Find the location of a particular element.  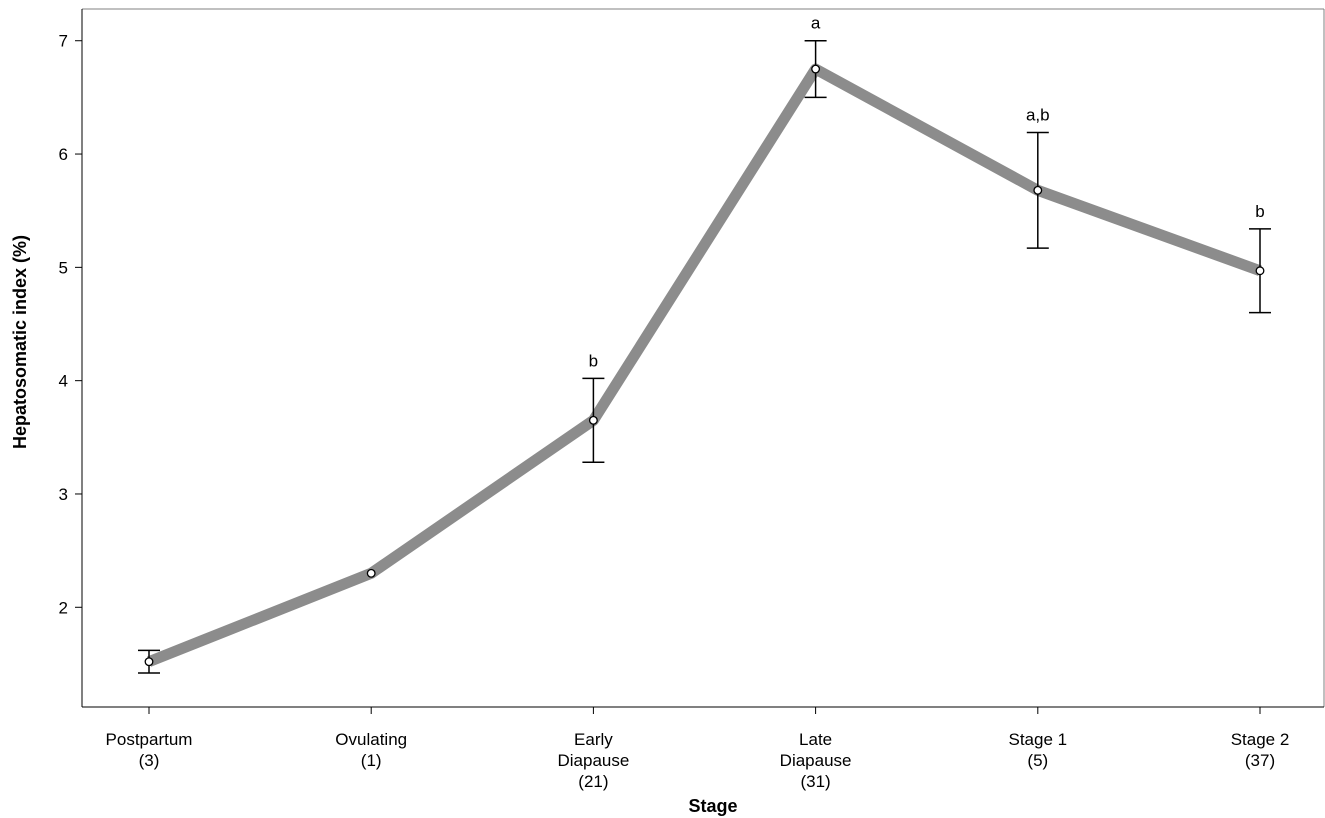

x-tick-sample-size: (21) is located at coordinates (593, 781).